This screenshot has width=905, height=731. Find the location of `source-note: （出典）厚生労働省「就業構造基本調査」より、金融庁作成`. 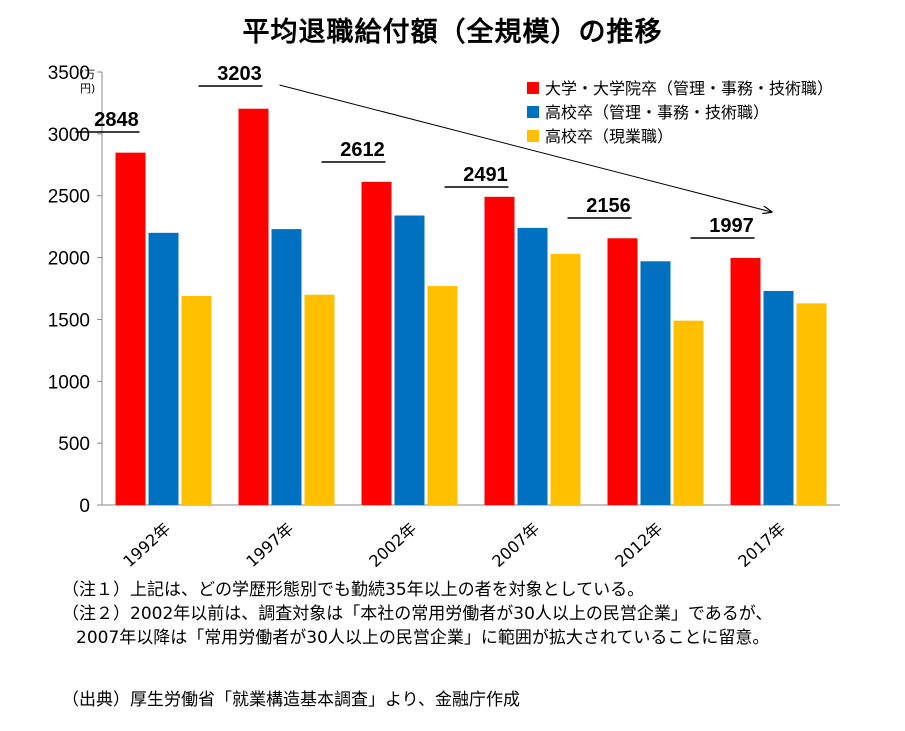

source-note: （出典）厚生労働省「就業構造基本調査」より、金融庁作成 is located at coordinates (291, 700).